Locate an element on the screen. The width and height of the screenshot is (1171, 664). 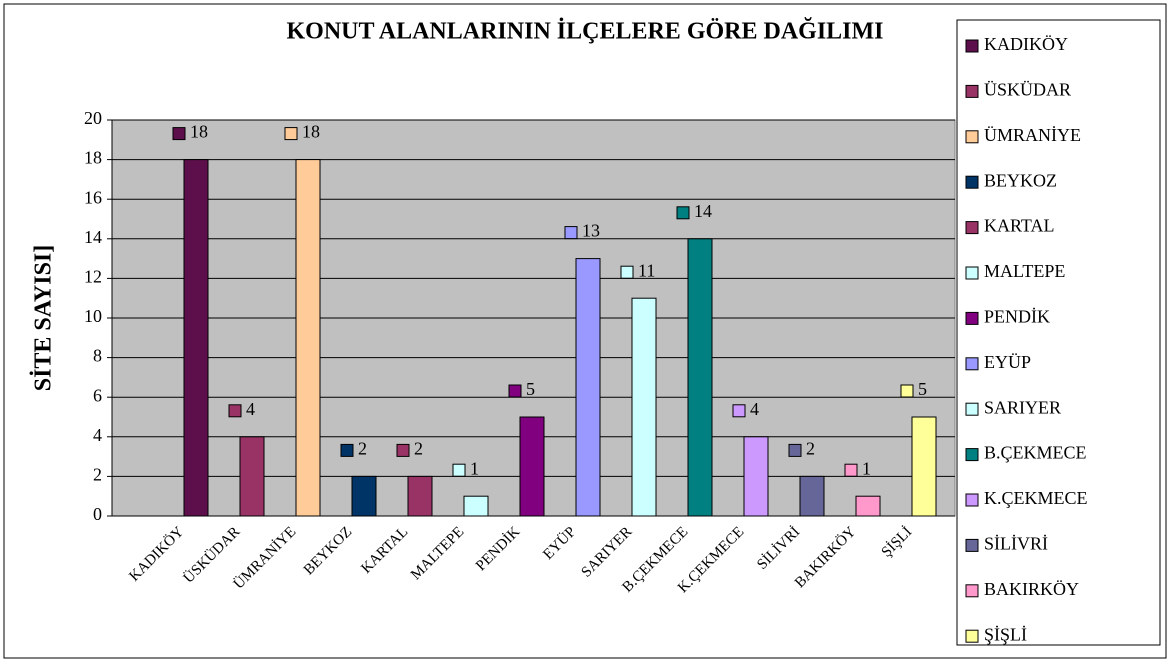
y-tick-label: 14 is located at coordinates (93, 237).